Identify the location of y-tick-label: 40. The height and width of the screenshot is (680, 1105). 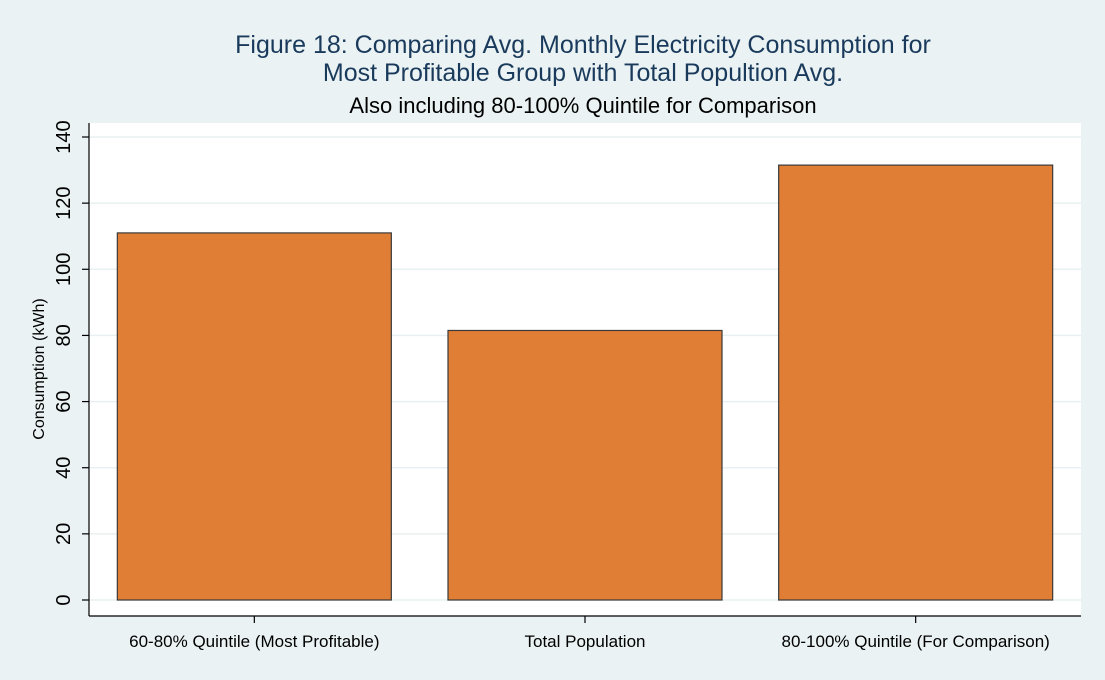
(64, 468).